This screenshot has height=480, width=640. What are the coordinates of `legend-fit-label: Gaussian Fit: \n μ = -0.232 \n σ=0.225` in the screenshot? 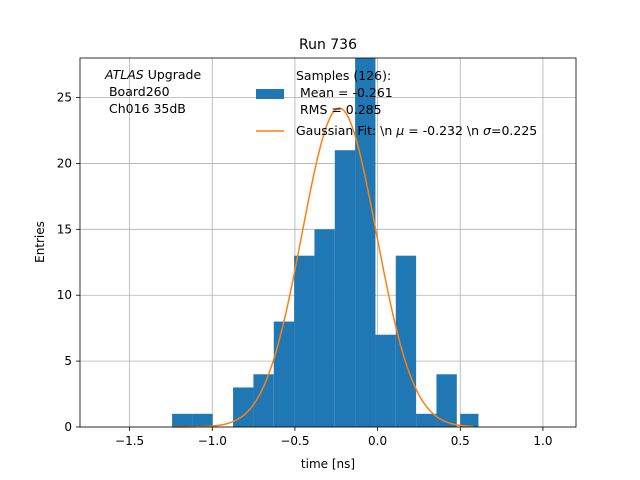 It's located at (416, 130).